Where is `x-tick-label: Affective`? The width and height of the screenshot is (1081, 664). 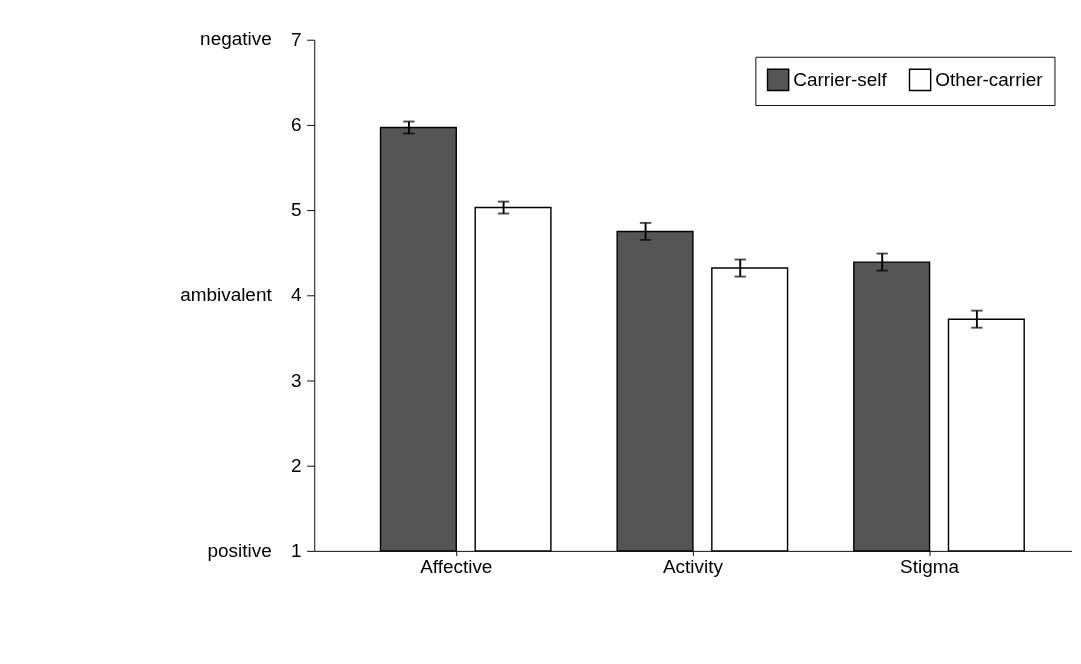
x-tick-label: Affective is located at coordinates (456, 567).